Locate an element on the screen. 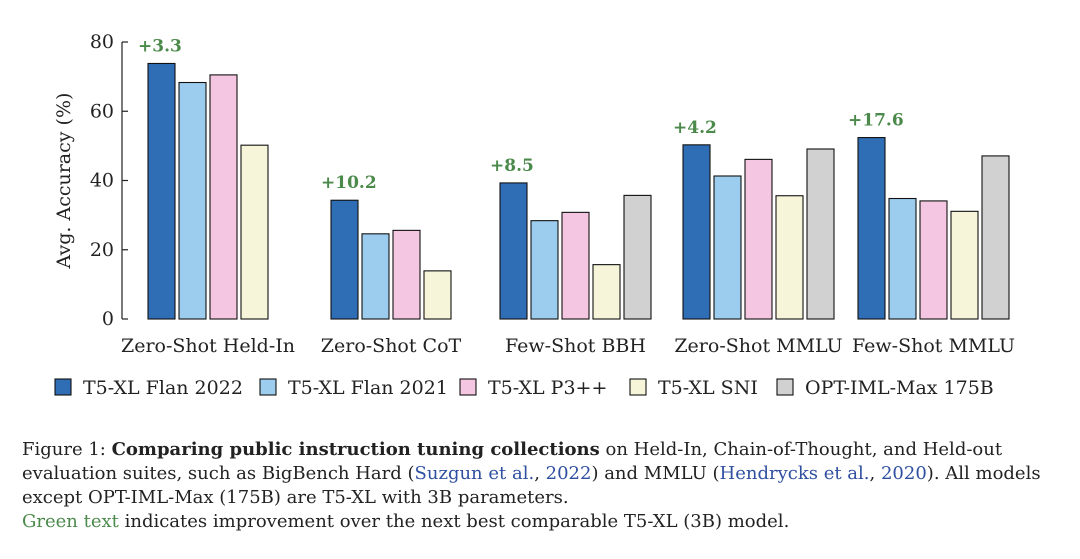 The height and width of the screenshot is (559, 1080). y-tick-label: 20 is located at coordinates (102, 250).